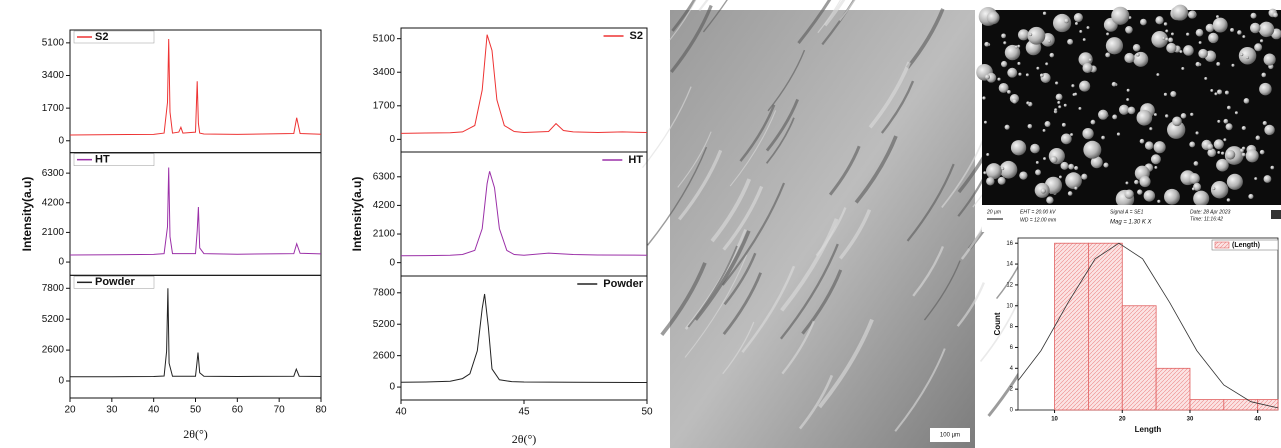 Image resolution: width=1281 pixels, height=448 pixels. What do you see at coordinates (1131, 218) in the screenshot?
I see `sem-info-bar` at bounding box center [1131, 218].